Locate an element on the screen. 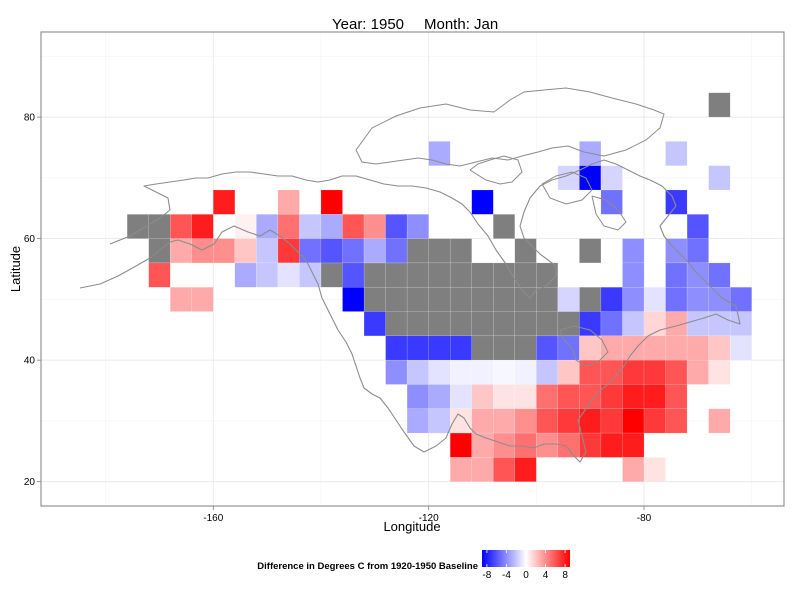 The width and height of the screenshot is (800, 600). x-tick-label: -80 is located at coordinates (644, 518).